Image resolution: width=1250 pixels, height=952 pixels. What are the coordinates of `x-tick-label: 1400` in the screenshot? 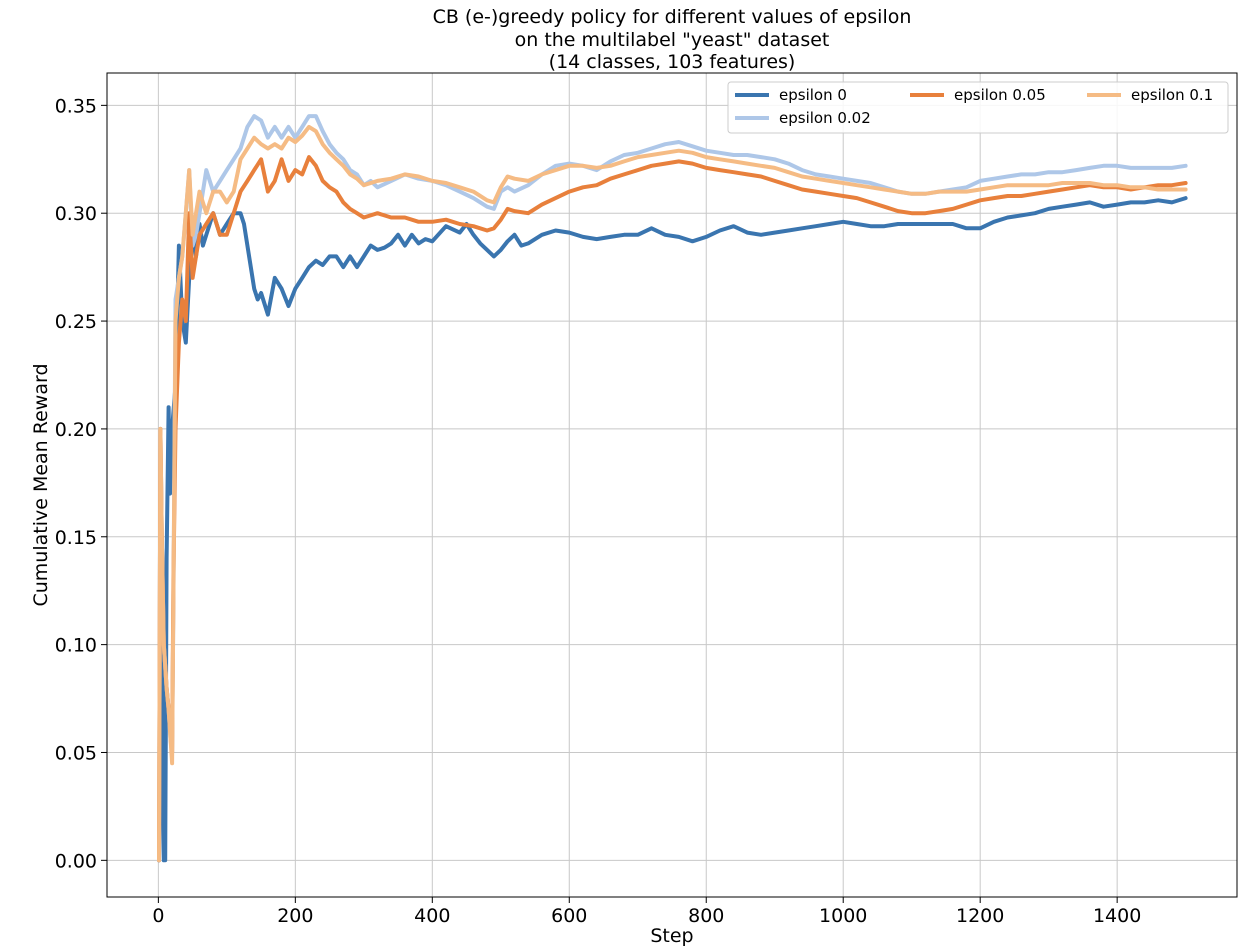 It's located at (1117, 916).